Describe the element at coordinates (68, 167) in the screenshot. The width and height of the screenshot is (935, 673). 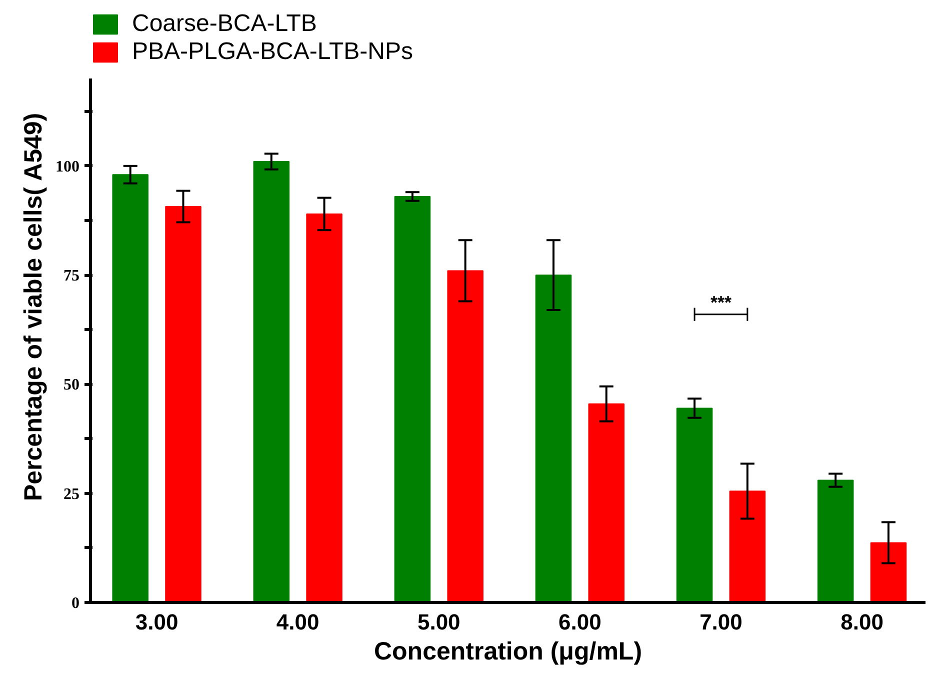
I see `y-tick-label: 100` at that location.